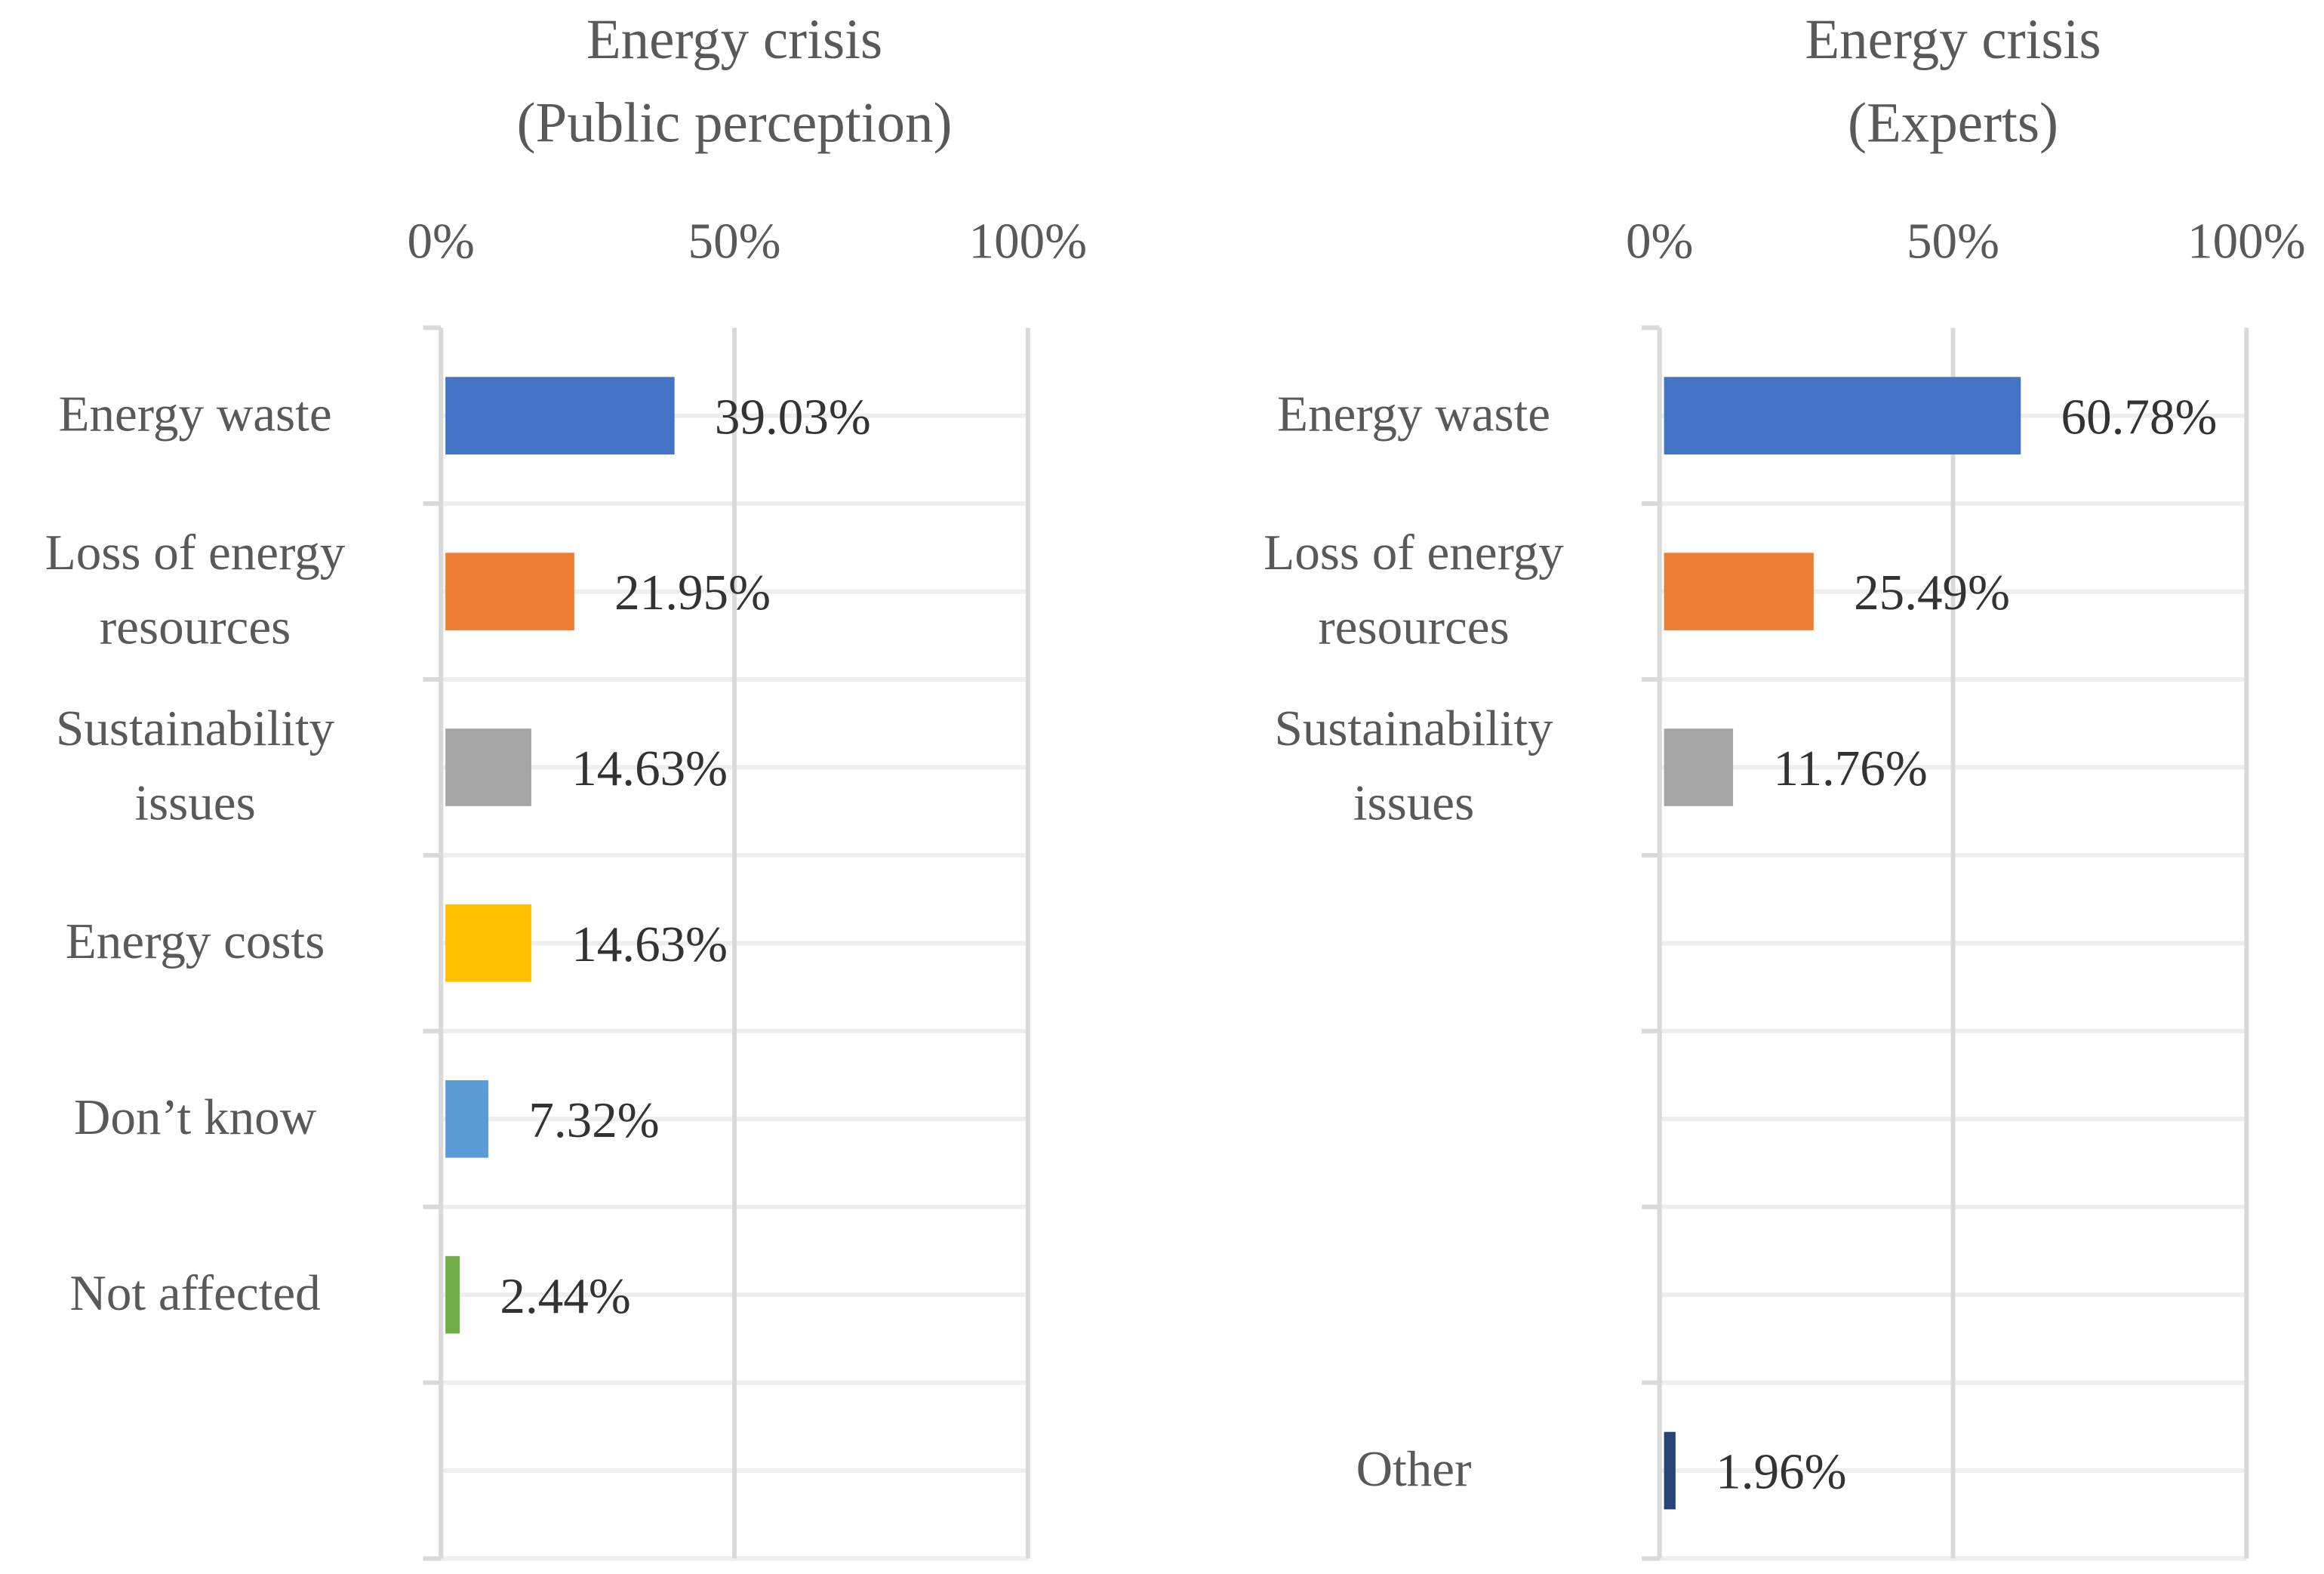 The image size is (2324, 1574). What do you see at coordinates (195, 1118) in the screenshot?
I see `category-label: Don’t know` at bounding box center [195, 1118].